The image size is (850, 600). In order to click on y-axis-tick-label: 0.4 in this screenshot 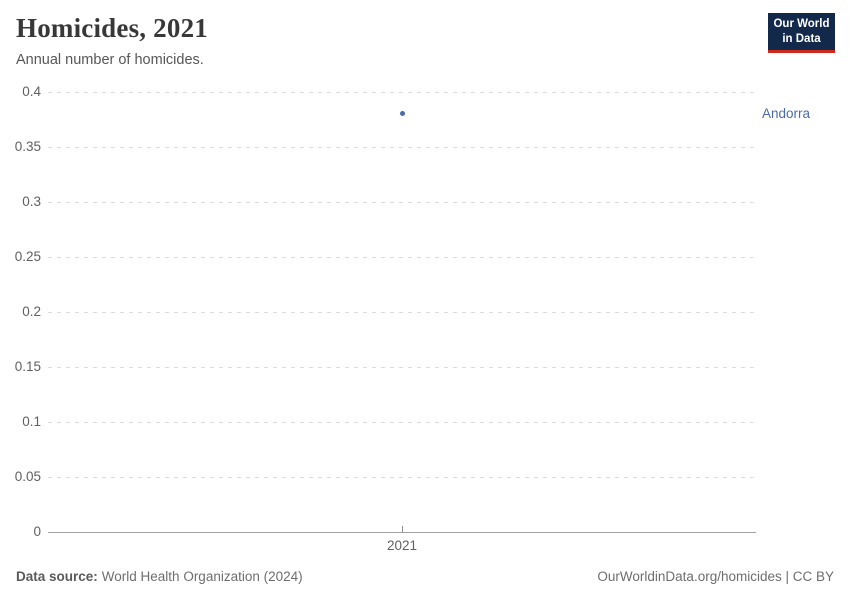, I will do `click(31, 91)`.